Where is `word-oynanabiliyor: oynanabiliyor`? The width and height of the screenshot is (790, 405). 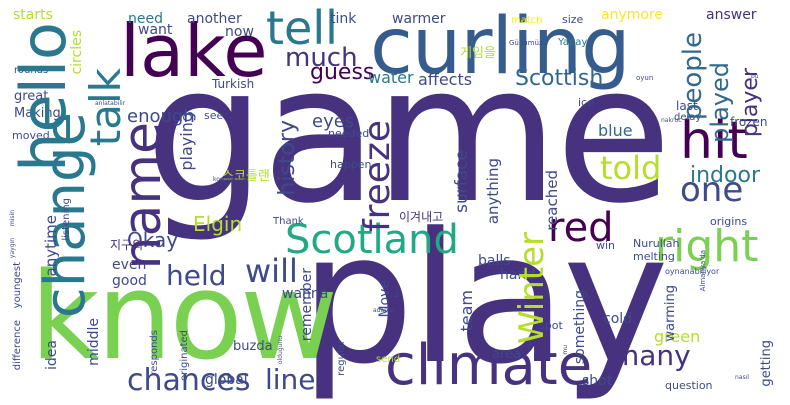 word-oynanabiliyor: oynanabiliyor is located at coordinates (692, 271).